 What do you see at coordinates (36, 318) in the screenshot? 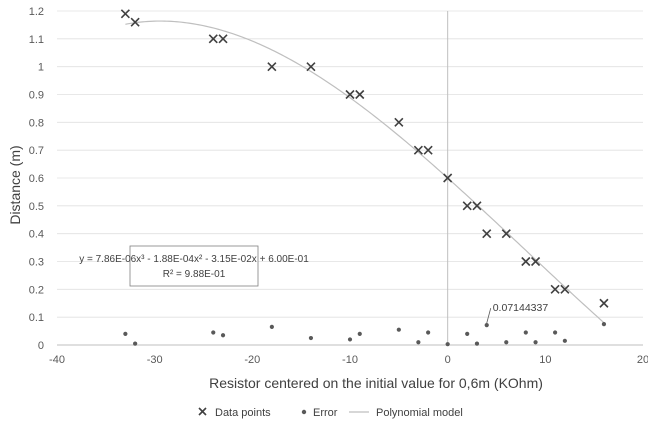
I see `y-tick-label: 0.1` at bounding box center [36, 318].